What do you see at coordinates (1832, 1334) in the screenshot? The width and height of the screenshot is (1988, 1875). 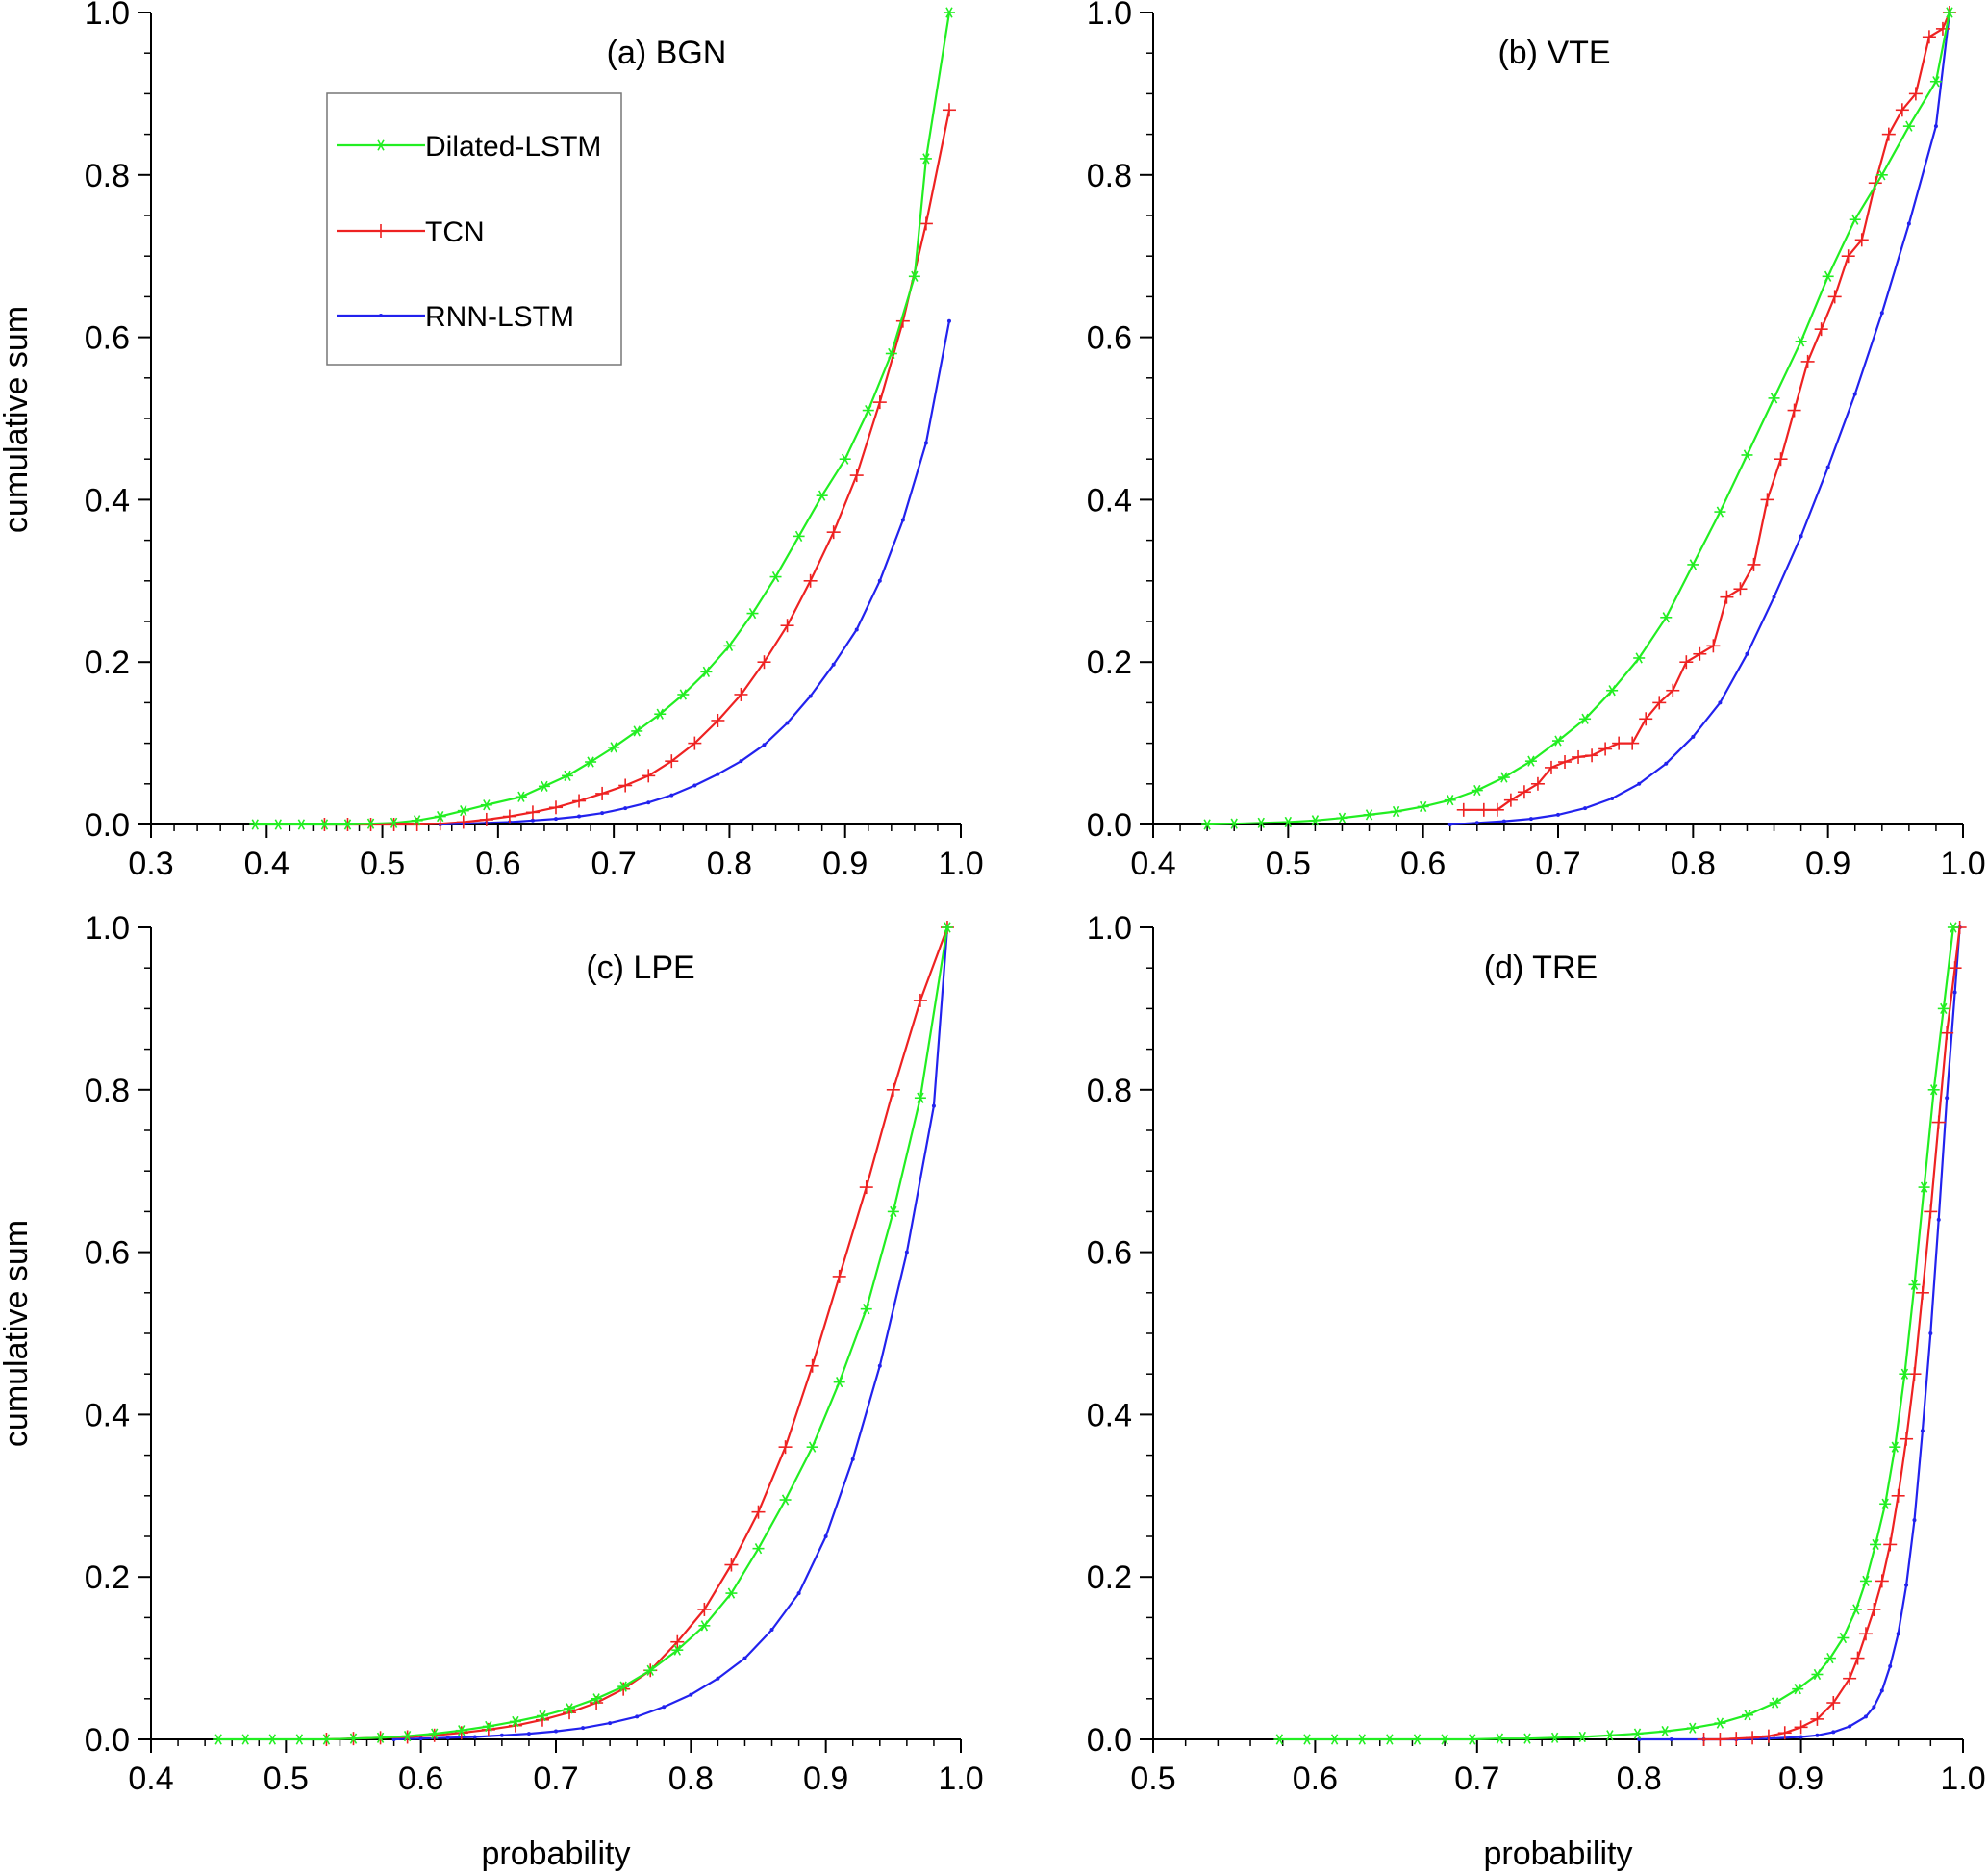 I see `panel-d-line-tcn` at bounding box center [1832, 1334].